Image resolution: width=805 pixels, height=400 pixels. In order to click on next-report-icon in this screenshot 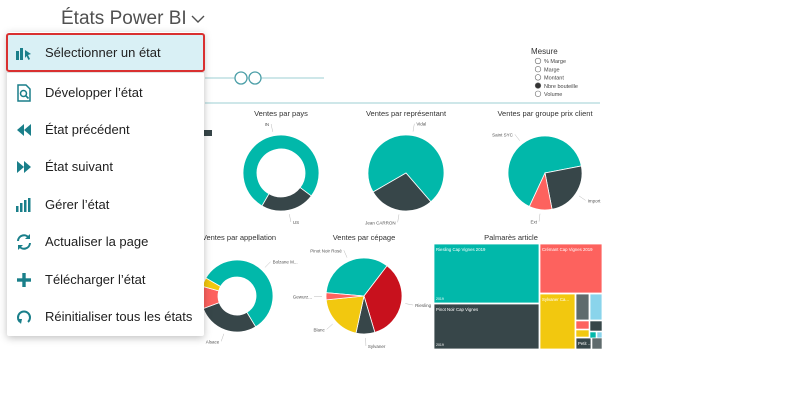, I will do `click(24, 167)`.